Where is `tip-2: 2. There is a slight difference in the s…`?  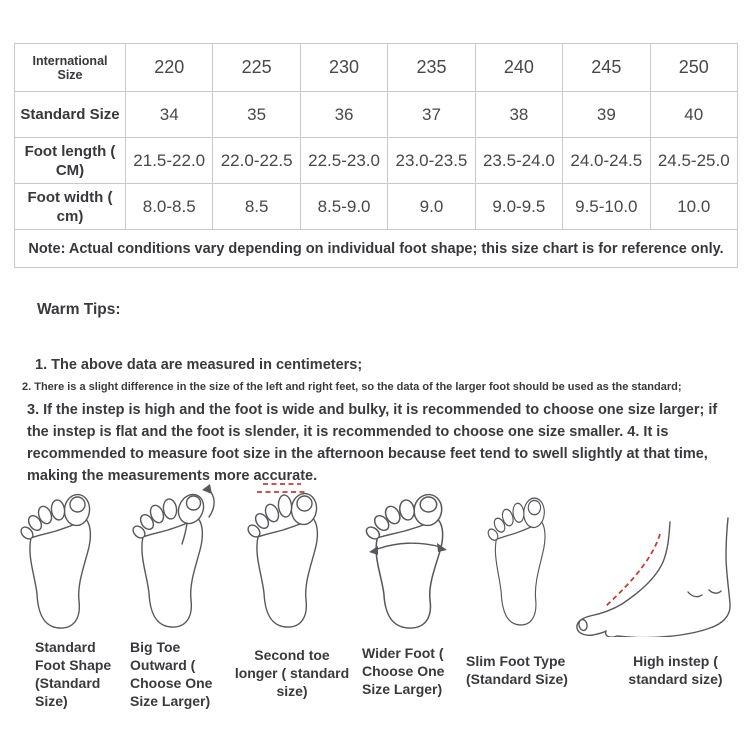
tip-2: 2. There is a slight difference in the s… is located at coordinates (352, 387).